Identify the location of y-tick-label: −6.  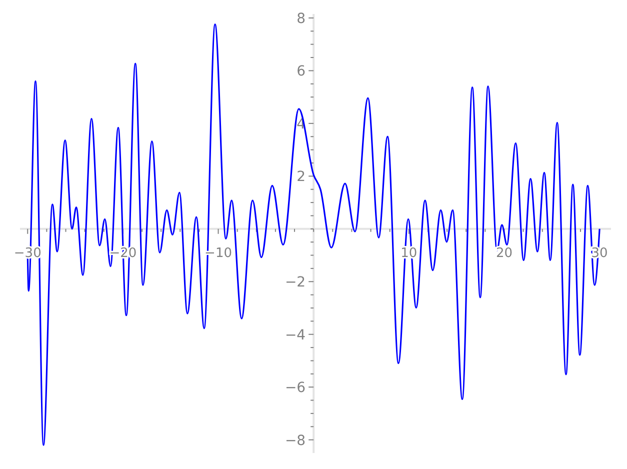
(295, 388).